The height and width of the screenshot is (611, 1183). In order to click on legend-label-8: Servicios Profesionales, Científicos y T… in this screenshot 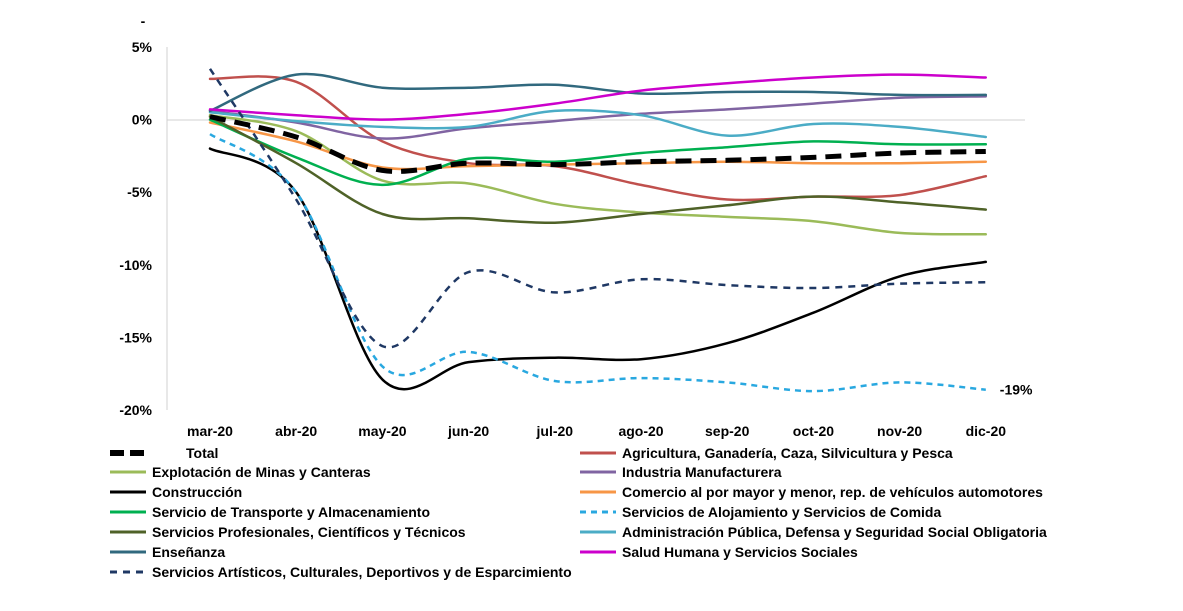, I will do `click(309, 532)`.